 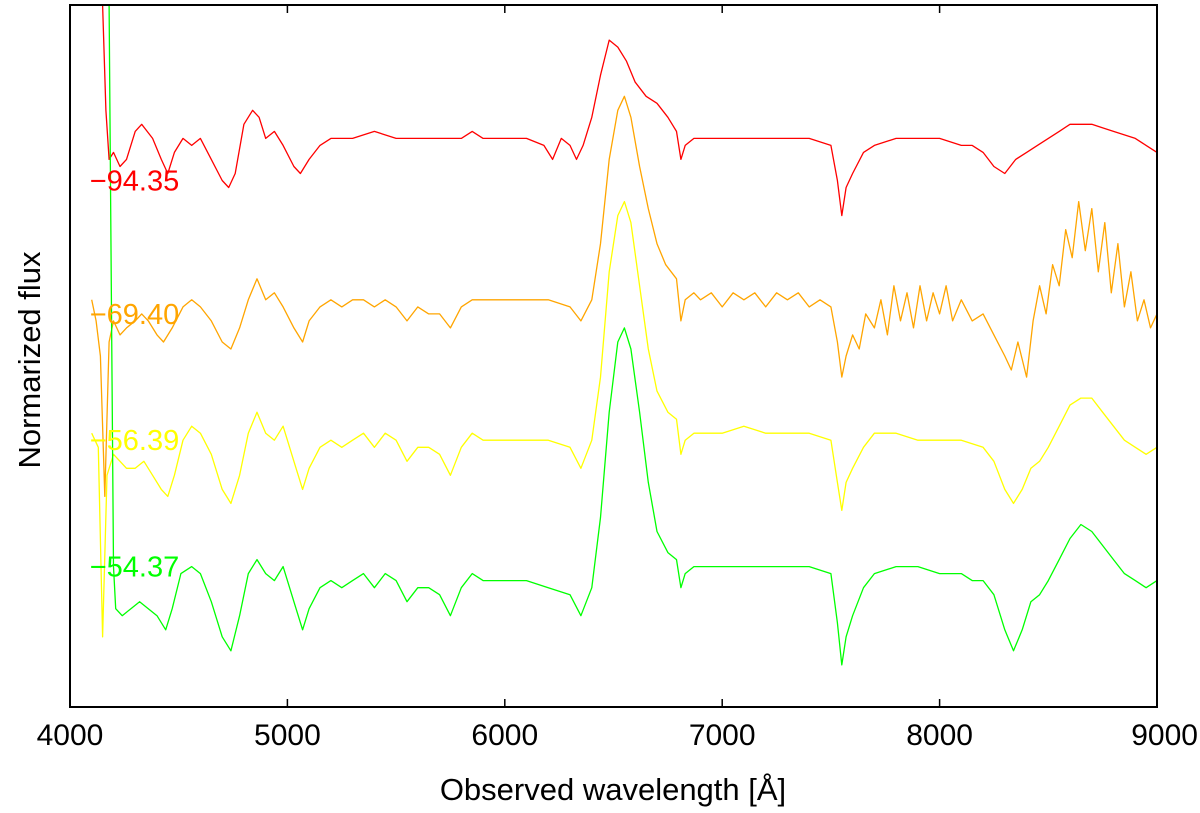 What do you see at coordinates (135, 315) in the screenshot?
I see `series-label-2: −69.40` at bounding box center [135, 315].